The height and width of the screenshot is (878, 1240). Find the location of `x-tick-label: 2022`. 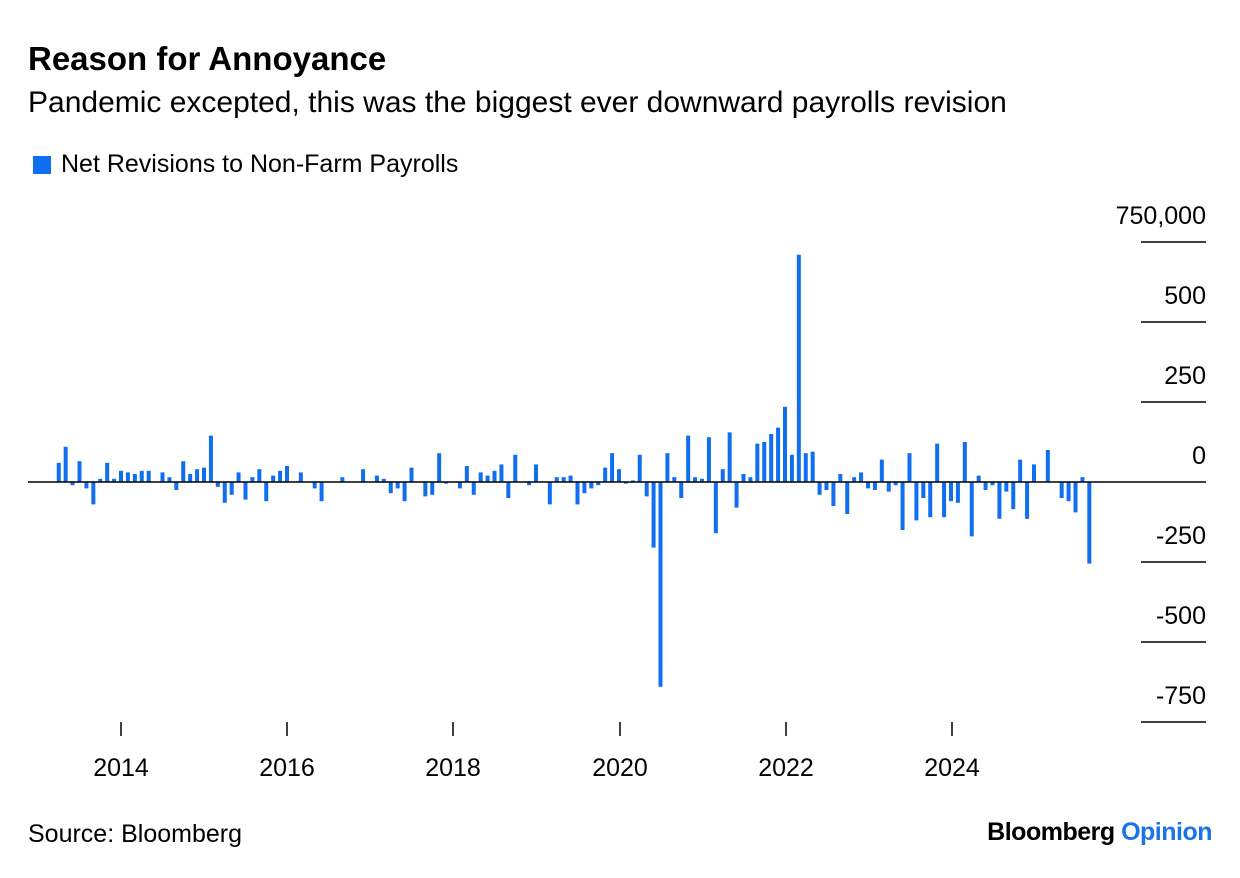

x-tick-label: 2022 is located at coordinates (786, 768).